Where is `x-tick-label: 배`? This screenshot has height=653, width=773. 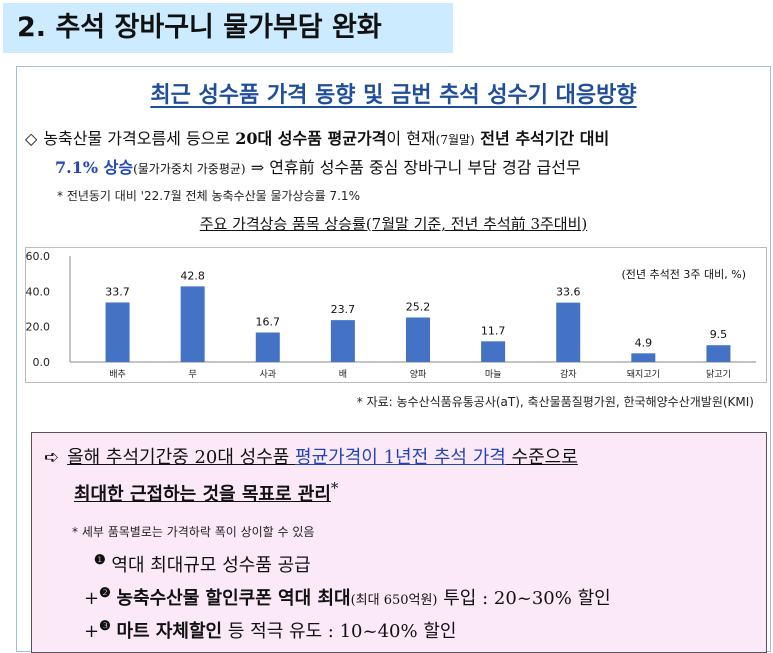 x-tick-label: 배 is located at coordinates (343, 374).